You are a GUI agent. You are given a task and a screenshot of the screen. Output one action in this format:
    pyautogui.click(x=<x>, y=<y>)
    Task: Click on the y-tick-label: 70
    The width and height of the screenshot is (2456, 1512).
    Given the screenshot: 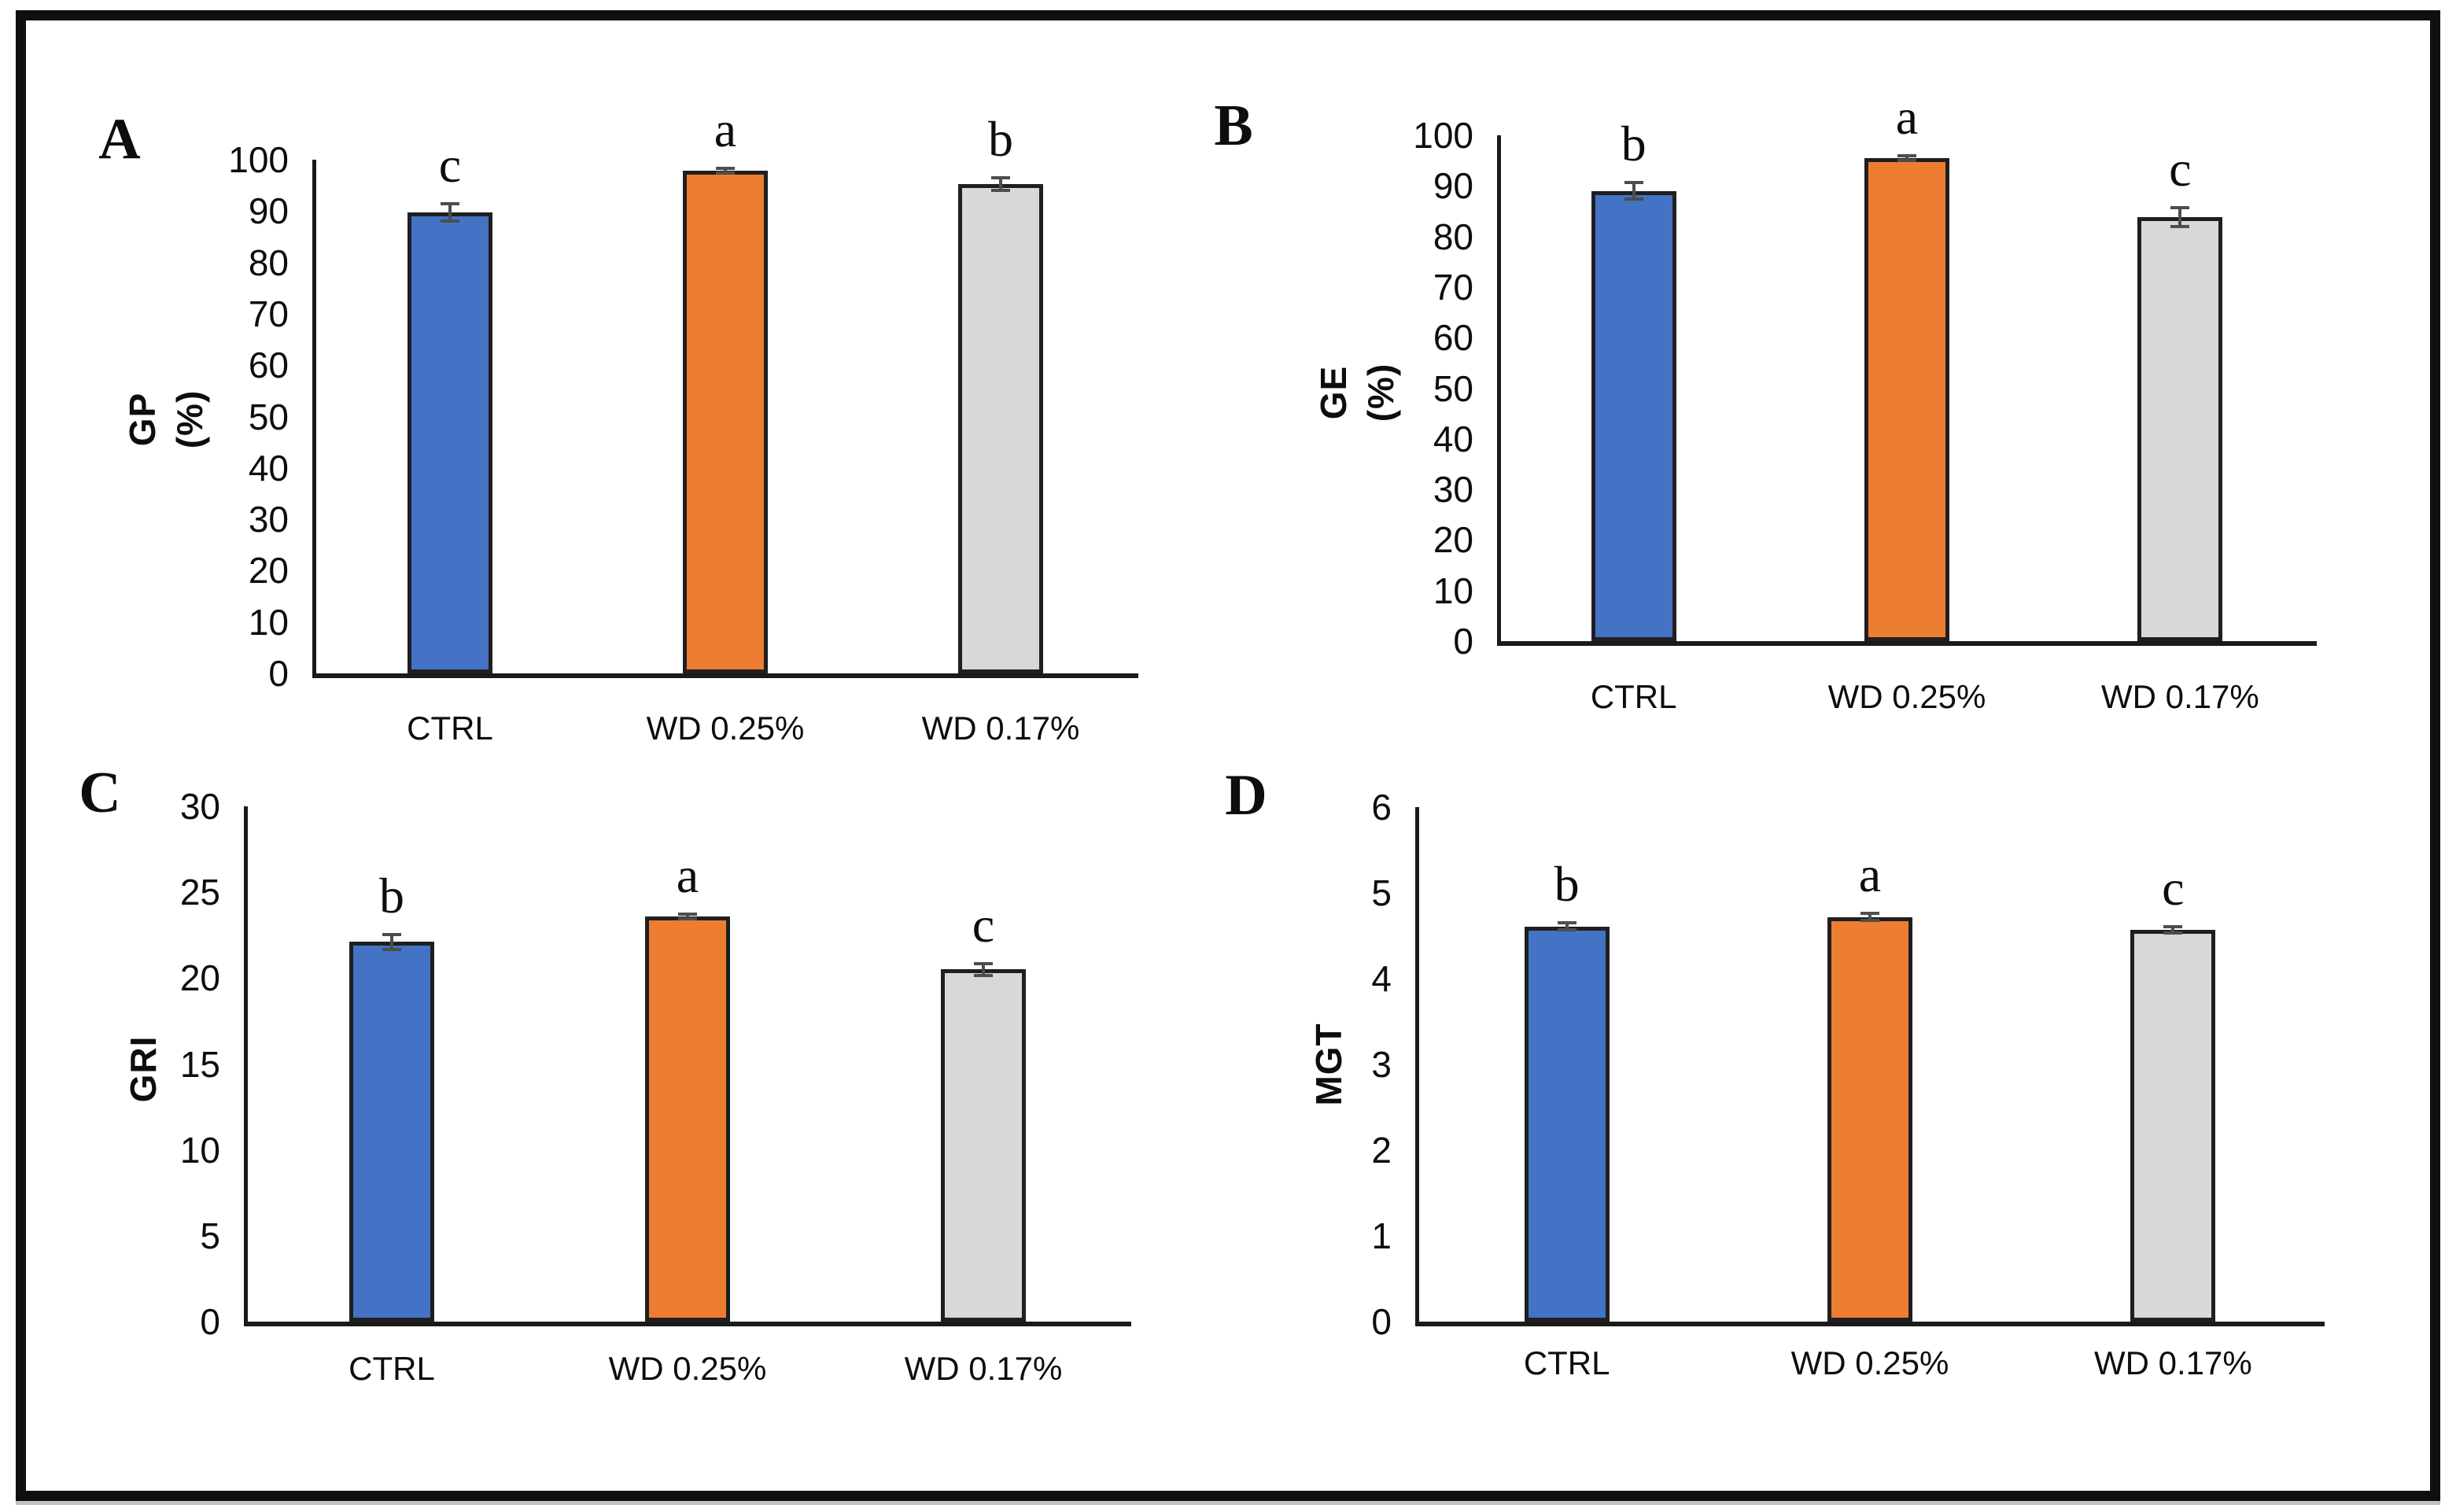 What is the action you would take?
    pyautogui.click(x=1453, y=287)
    